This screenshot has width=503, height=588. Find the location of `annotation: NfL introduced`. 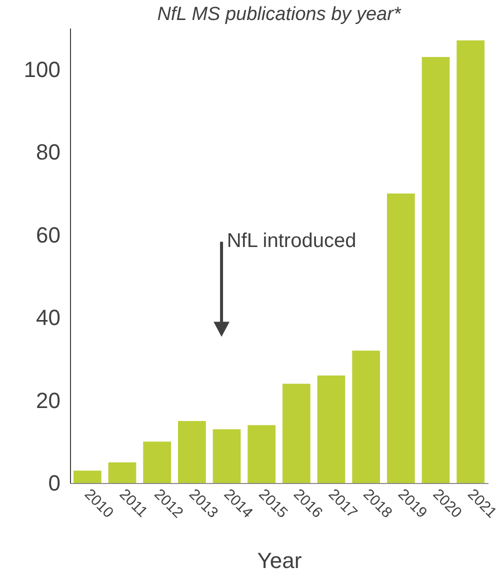

annotation: NfL introduced is located at coordinates (291, 241).